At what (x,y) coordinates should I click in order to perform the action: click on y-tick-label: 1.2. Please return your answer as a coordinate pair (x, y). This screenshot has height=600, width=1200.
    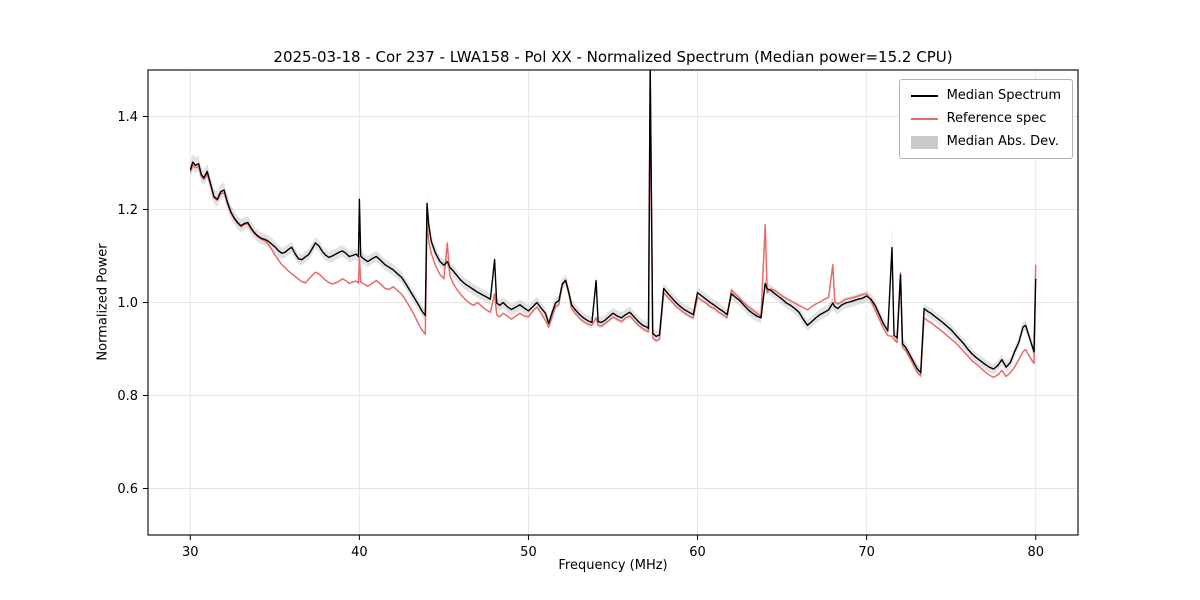
    Looking at the image, I should click on (127, 210).